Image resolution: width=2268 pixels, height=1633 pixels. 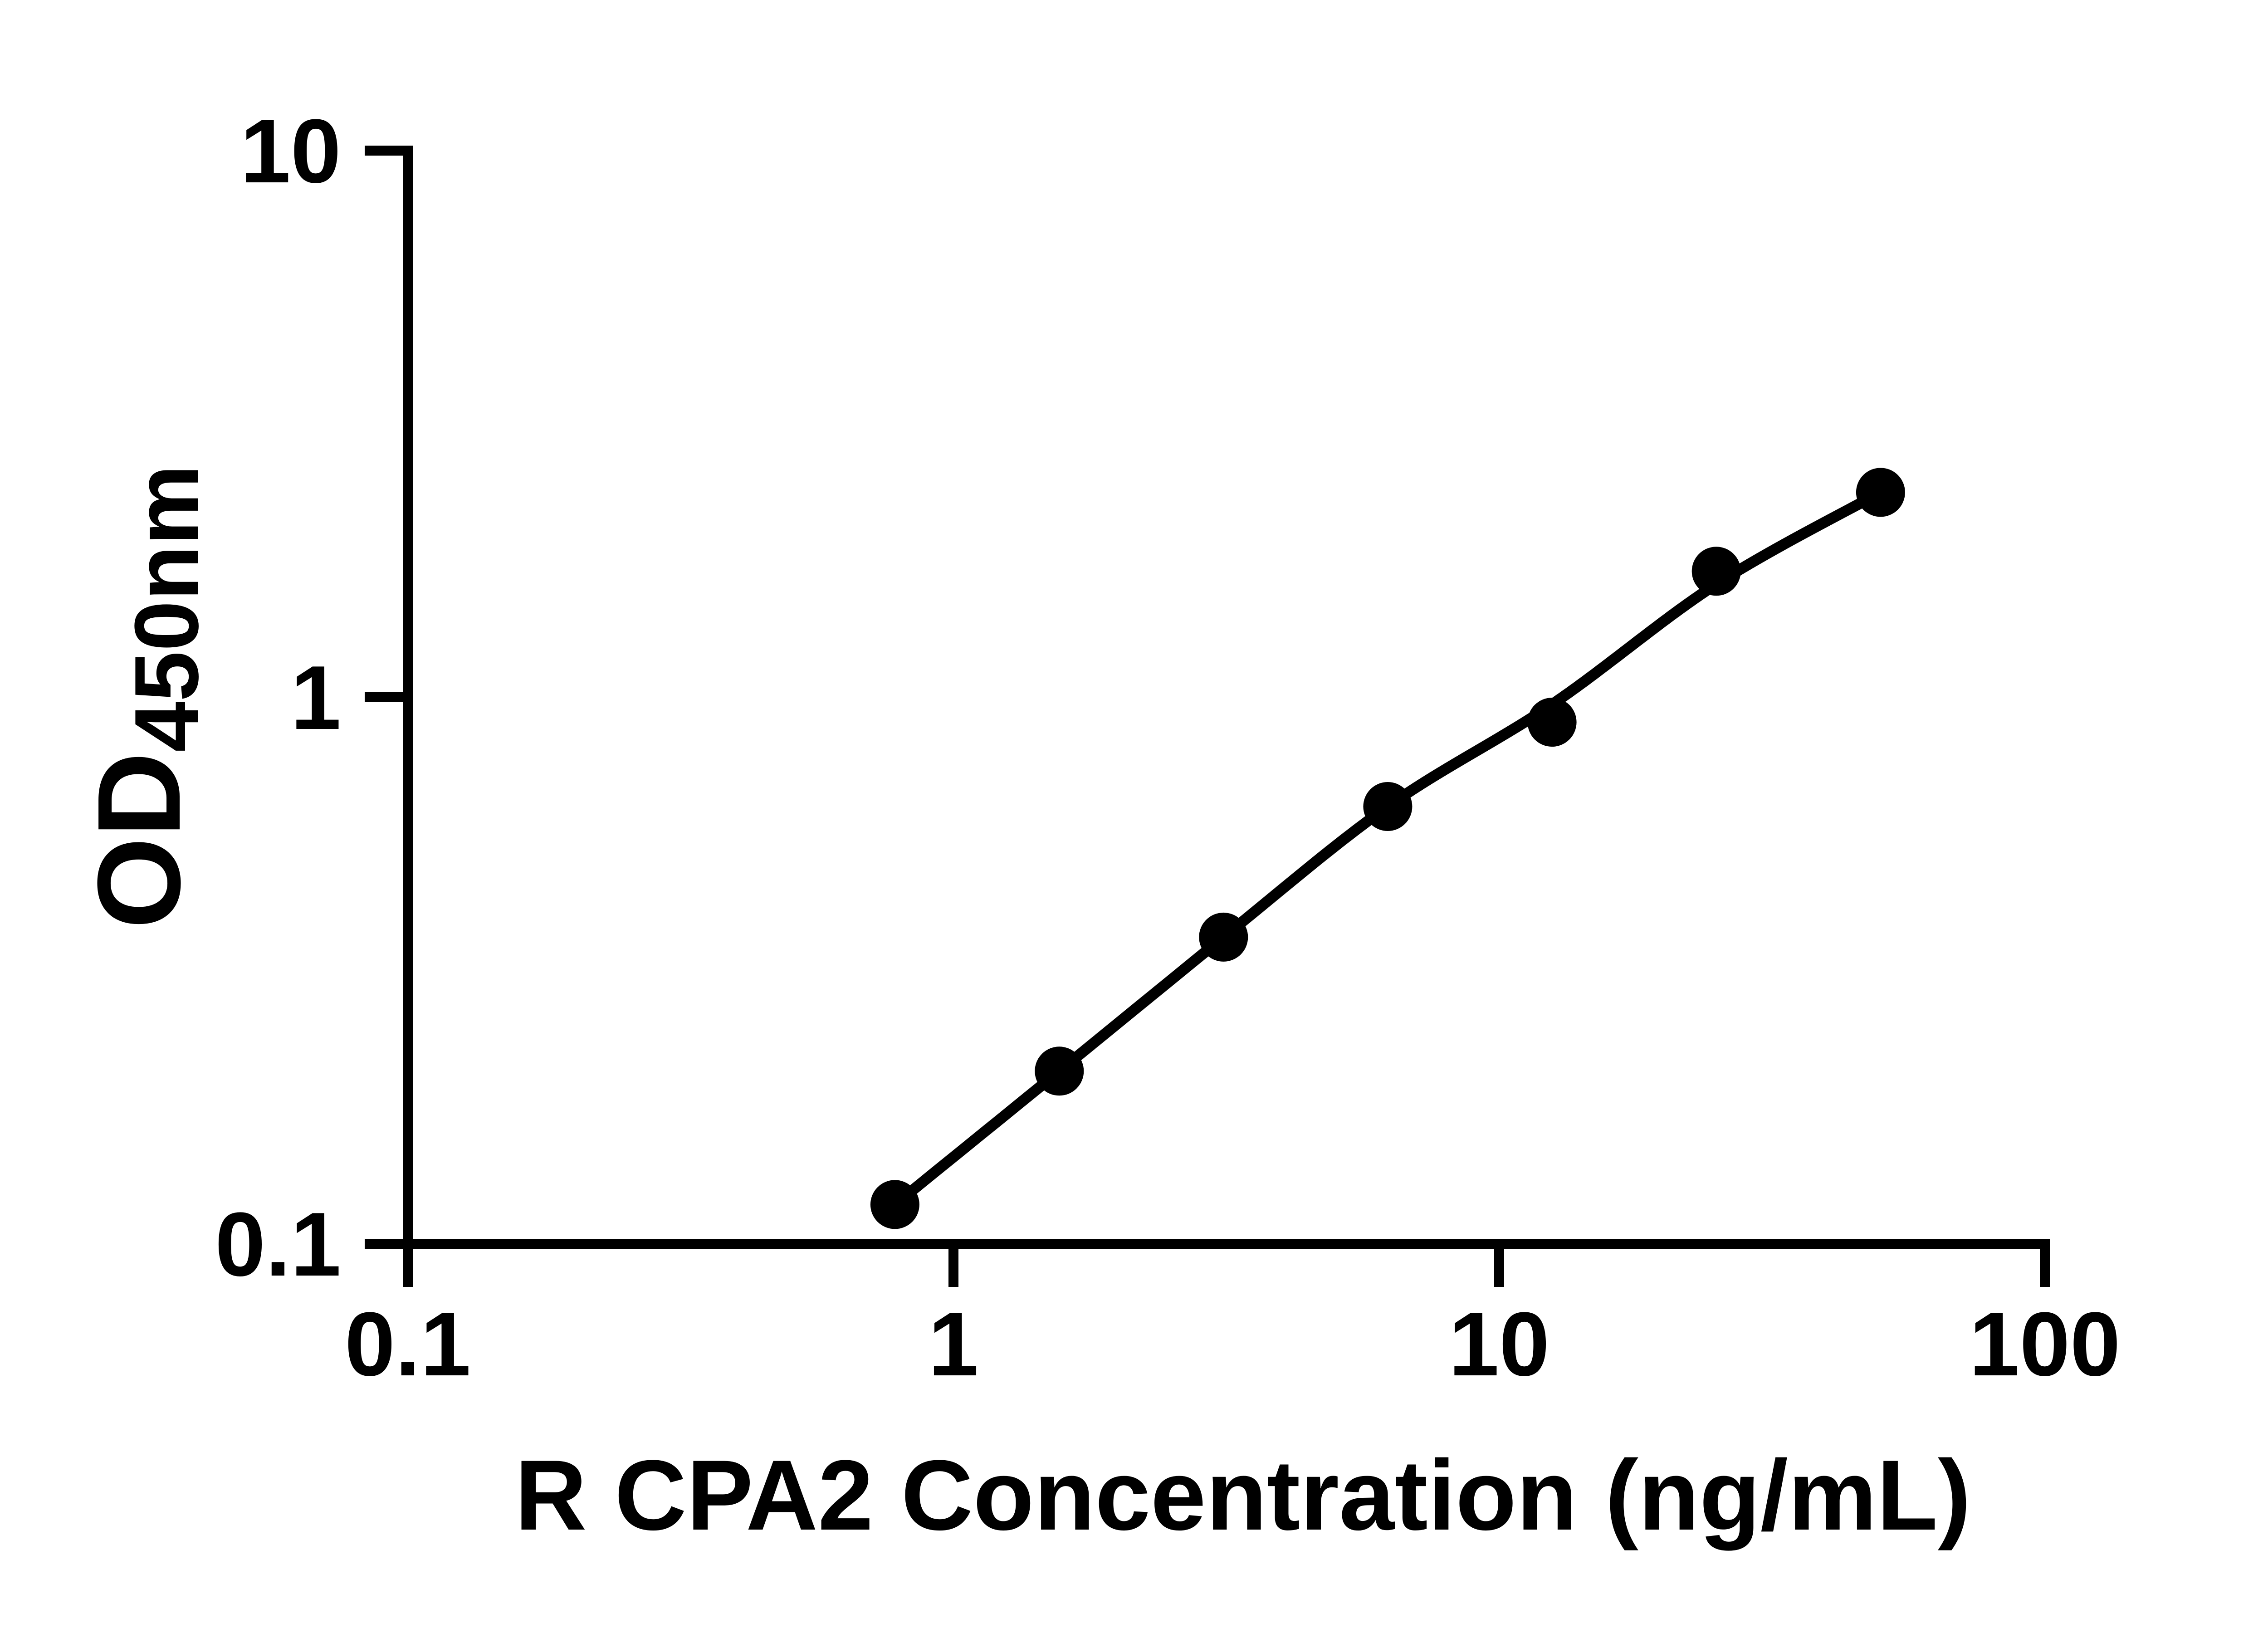 I want to click on y-axis-tick-label: 10, so click(x=291, y=151).